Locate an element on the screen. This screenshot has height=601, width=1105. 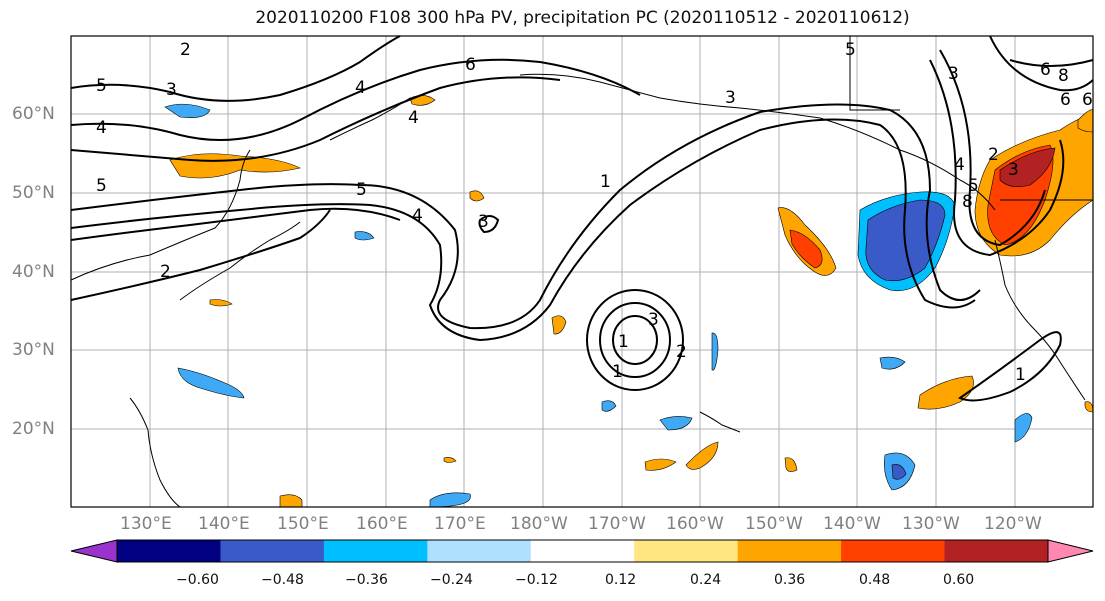
lon-label: 120°W is located at coordinates (1013, 524).